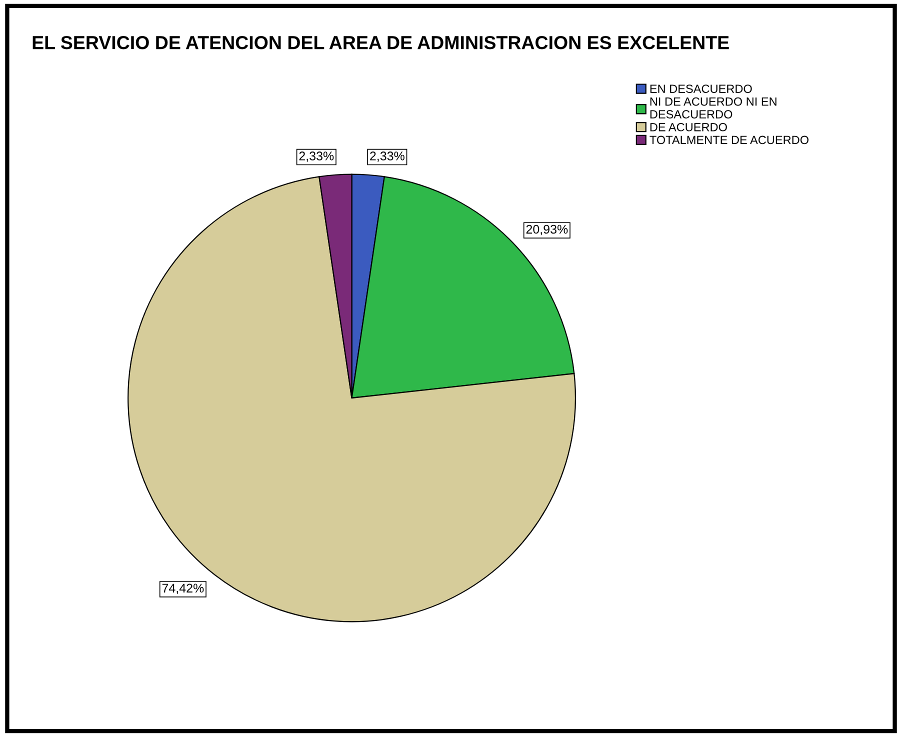 The height and width of the screenshot is (737, 902). What do you see at coordinates (729, 140) in the screenshot?
I see `legend-label: TOTALMENTE DE ACUERDO` at bounding box center [729, 140].